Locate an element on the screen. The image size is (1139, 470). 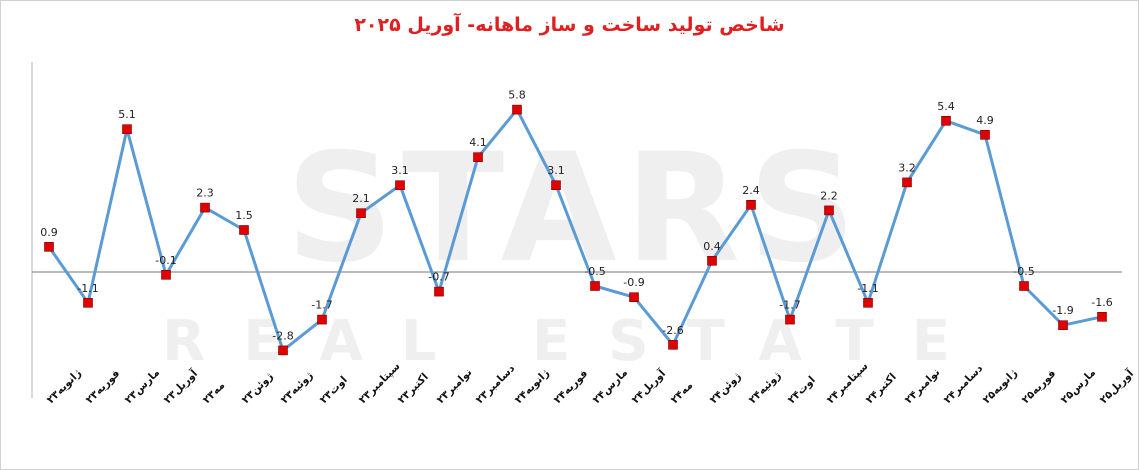
data-label: -0.1 is located at coordinates (165, 260).